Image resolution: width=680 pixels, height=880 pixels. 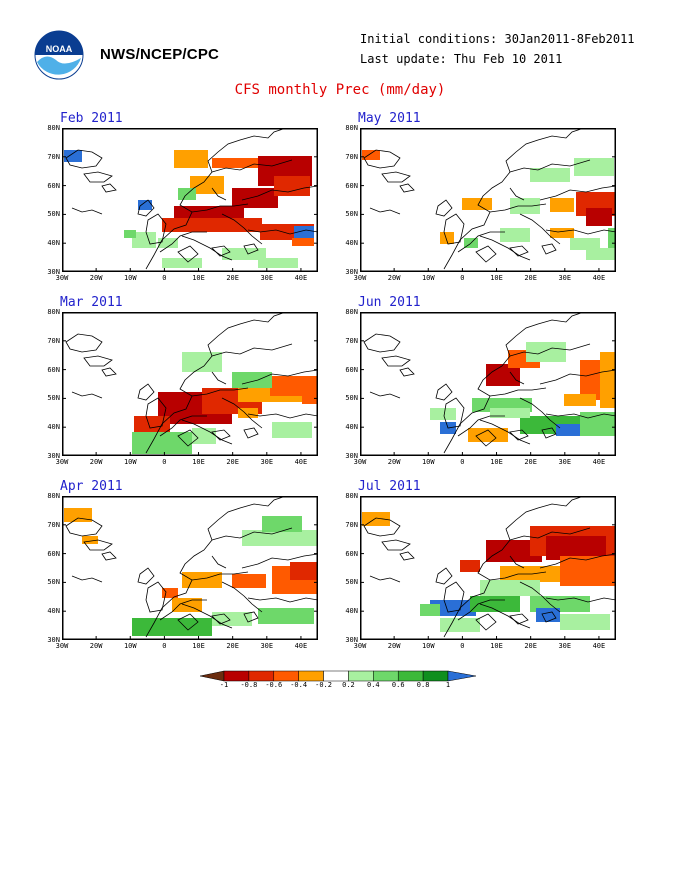 What do you see at coordinates (91, 302) in the screenshot?
I see `panel-label-mar: Mar 2011` at bounding box center [91, 302].